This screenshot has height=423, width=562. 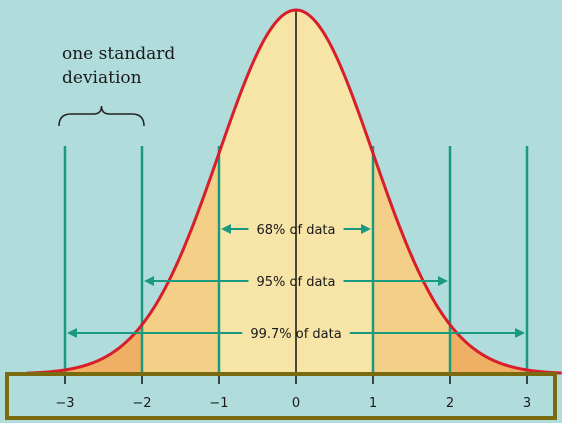 I want to click on std-dev-annotation: one standard deviation, so click(x=116, y=85).